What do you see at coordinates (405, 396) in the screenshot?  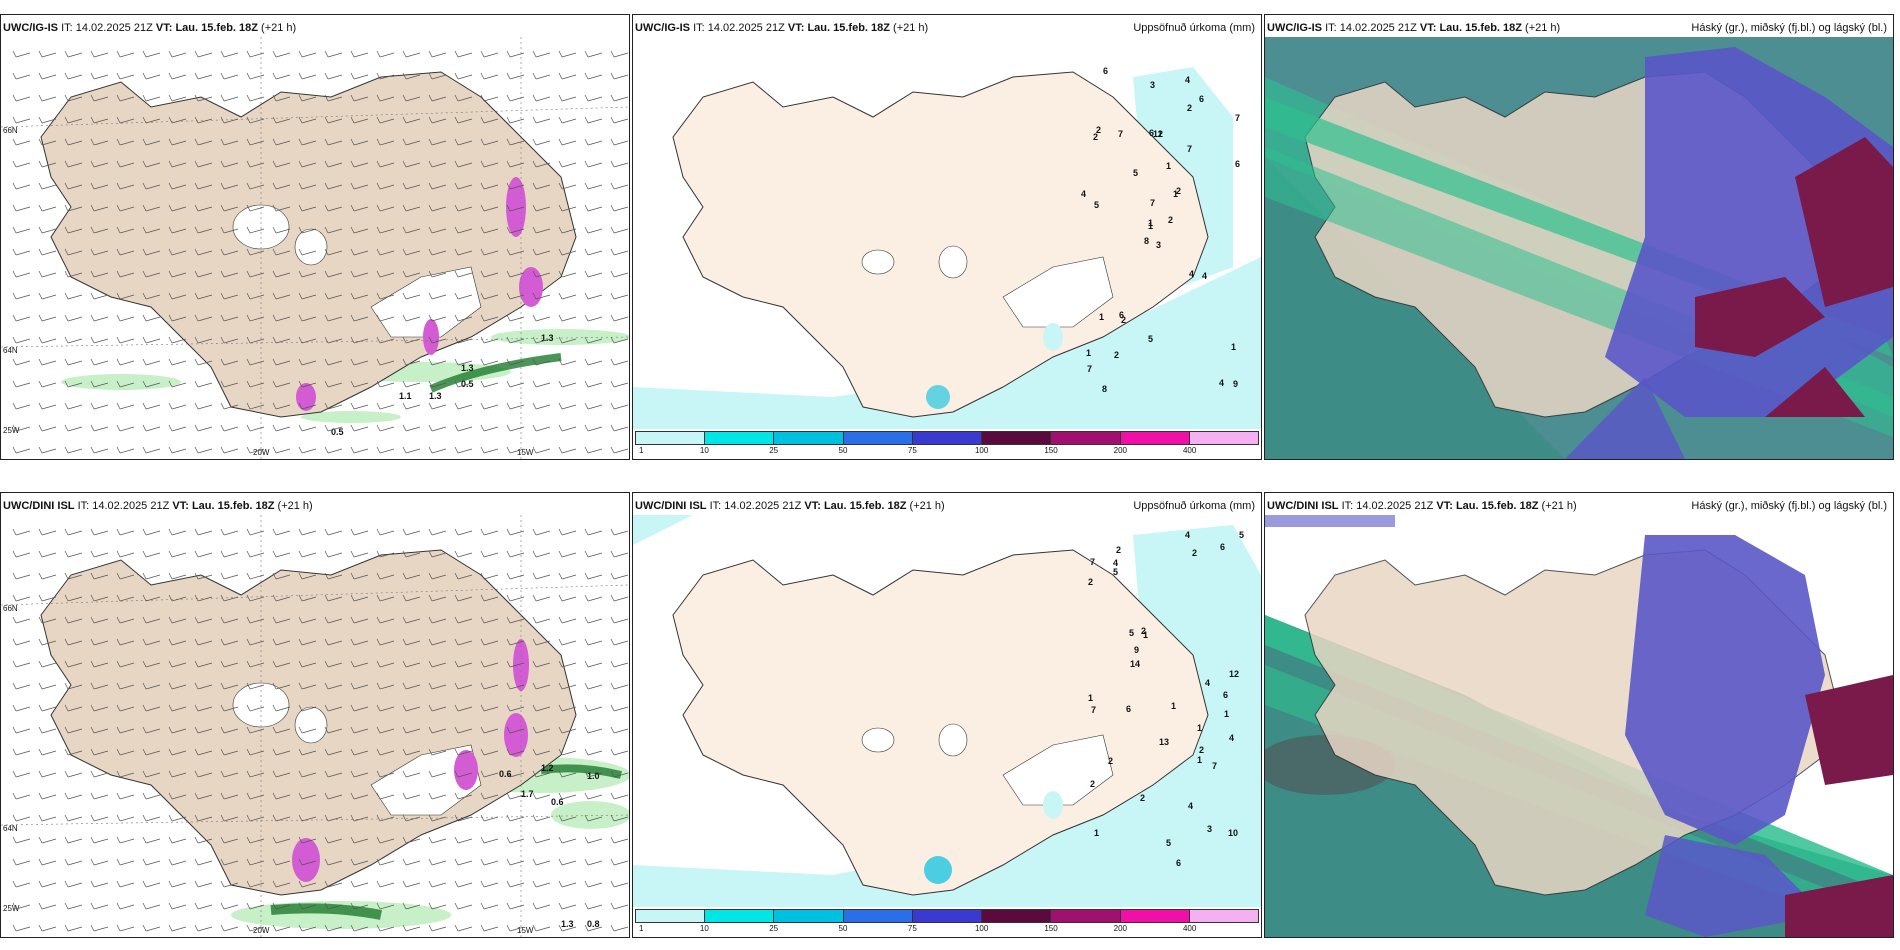 I see `wind-speed-label: 1.1` at bounding box center [405, 396].